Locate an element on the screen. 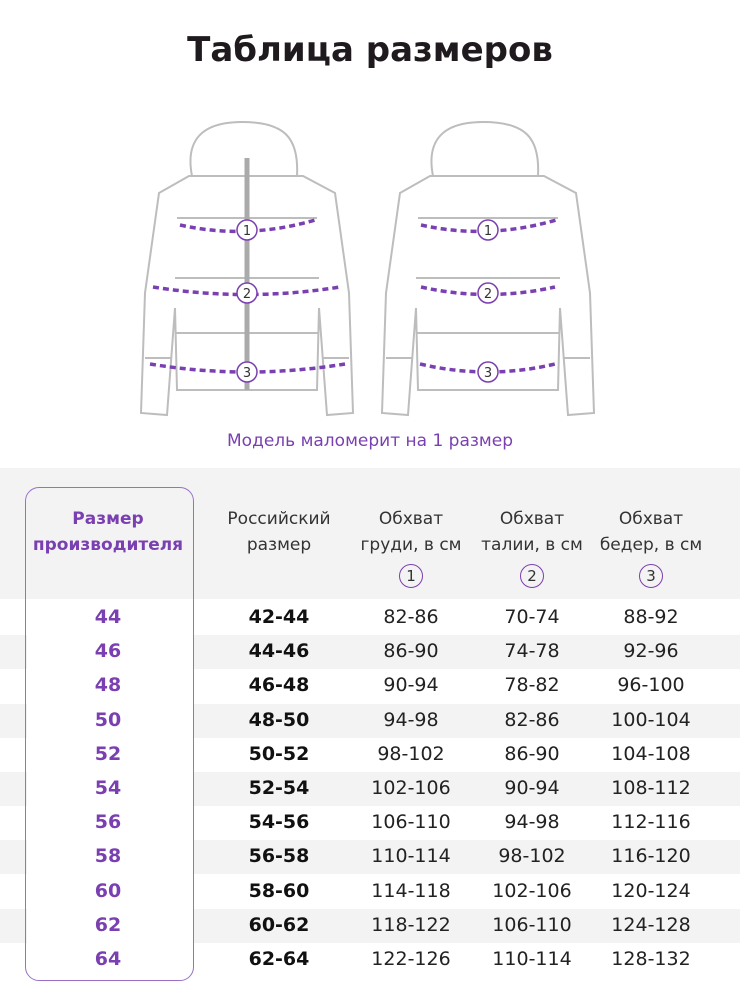 This screenshot has height=986, width=740. table-cell: 112-116 is located at coordinates (651, 822).